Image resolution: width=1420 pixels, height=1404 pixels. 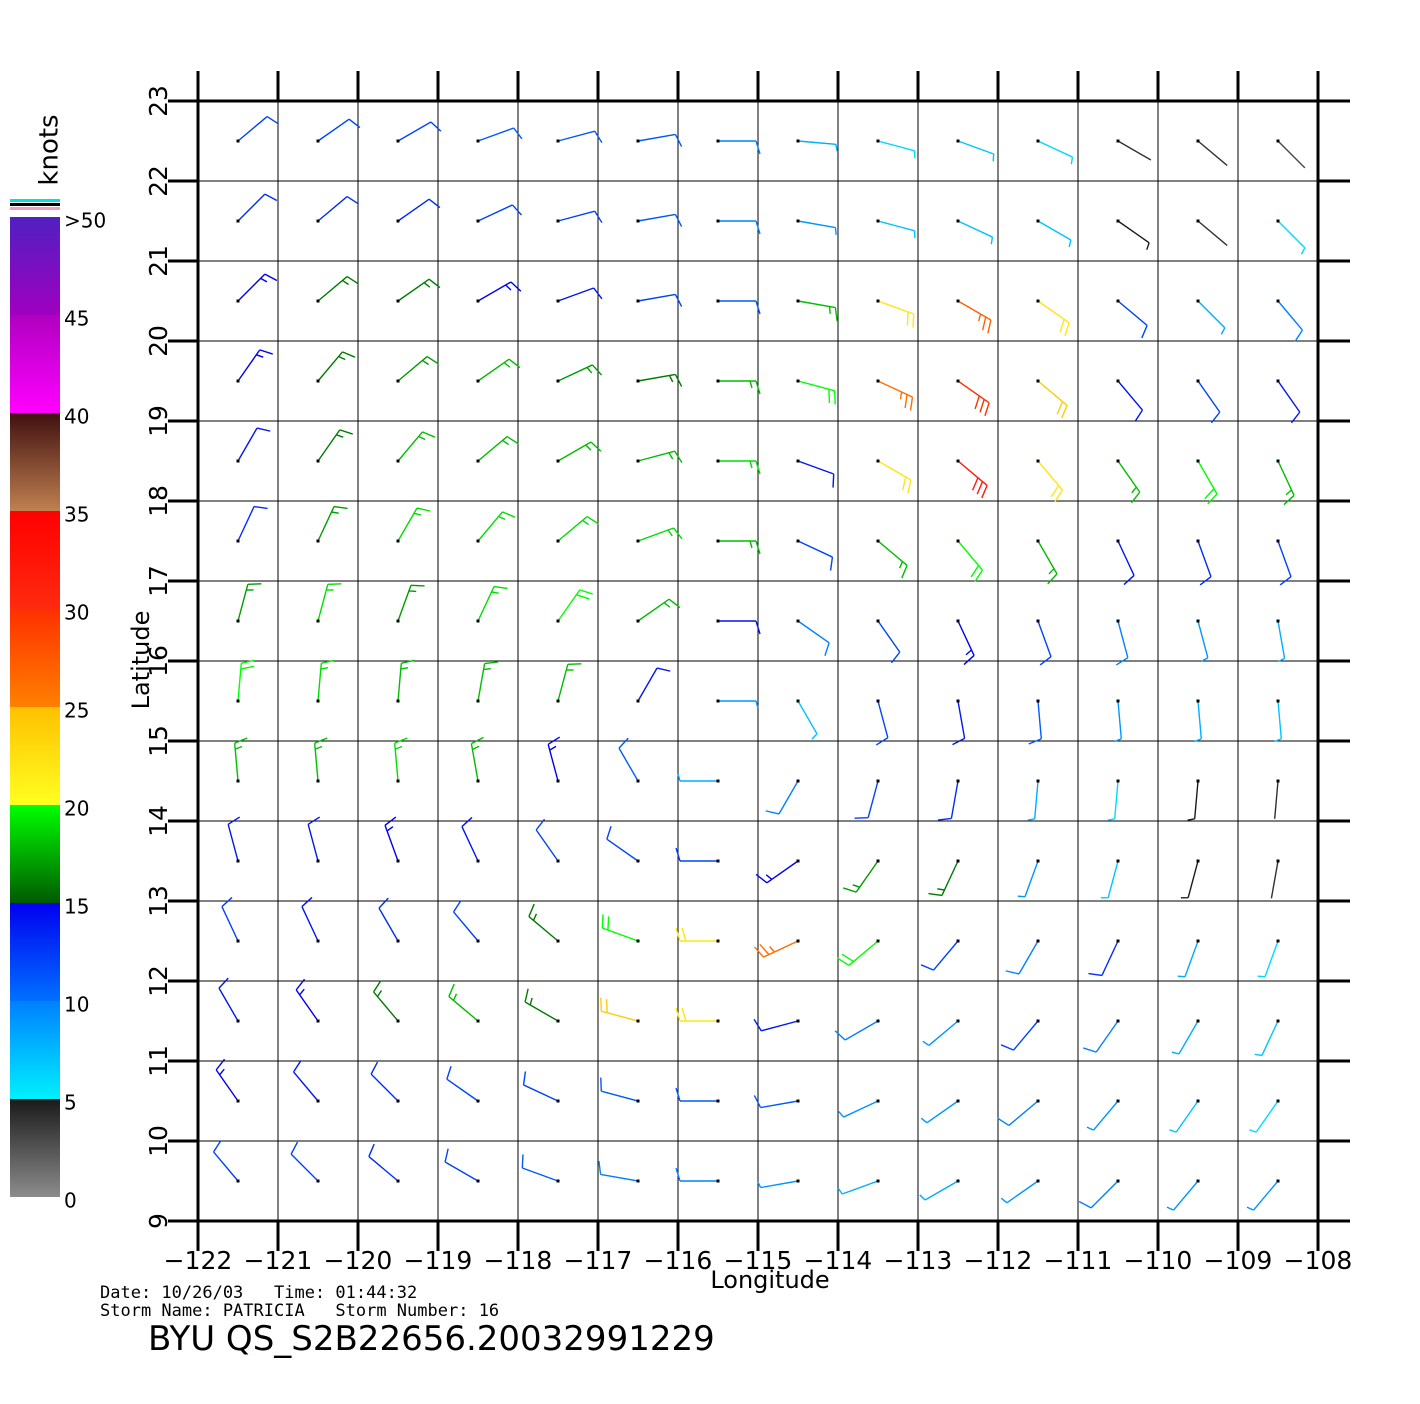 What do you see at coordinates (58, 706) in the screenshot?
I see `colorbar: 0 5 10 15 20 25 30 35 40 45 >50` at bounding box center [58, 706].